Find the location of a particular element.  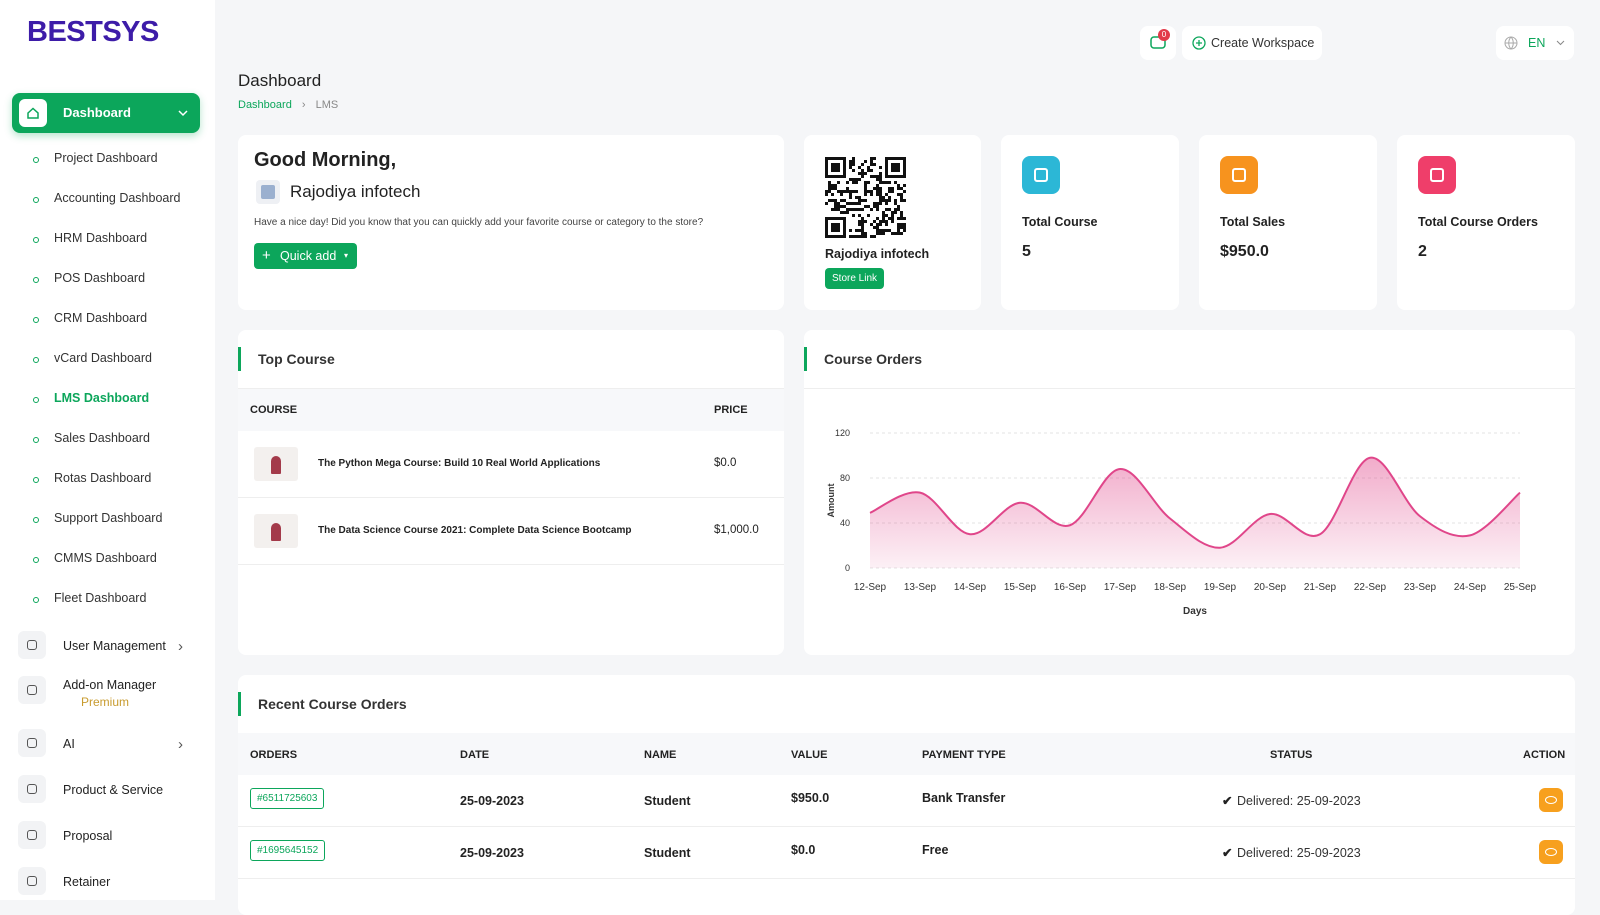

x-tick-label: 15-Sep is located at coordinates (1020, 587).